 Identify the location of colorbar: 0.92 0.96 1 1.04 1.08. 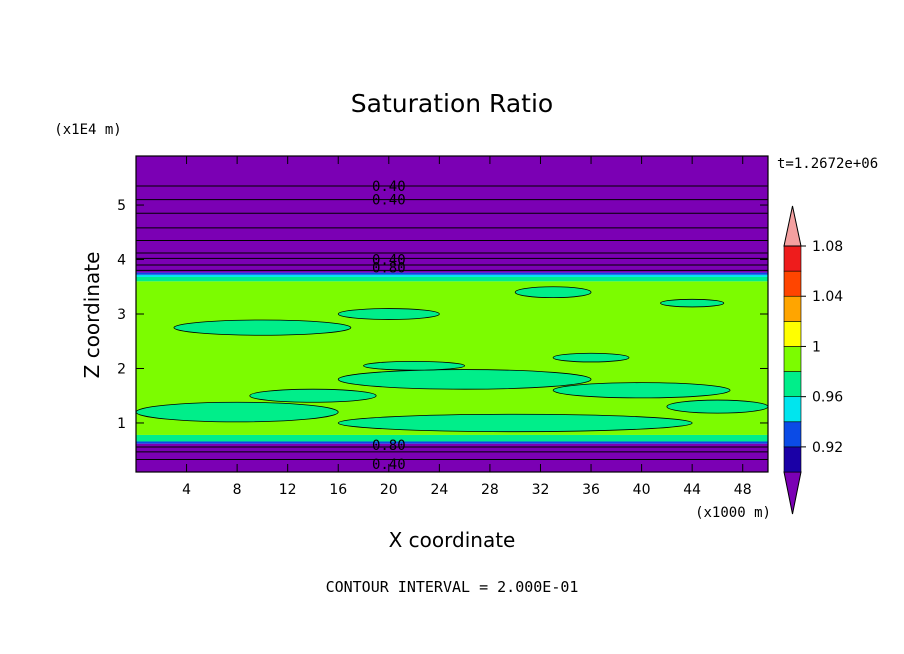
(813, 360).